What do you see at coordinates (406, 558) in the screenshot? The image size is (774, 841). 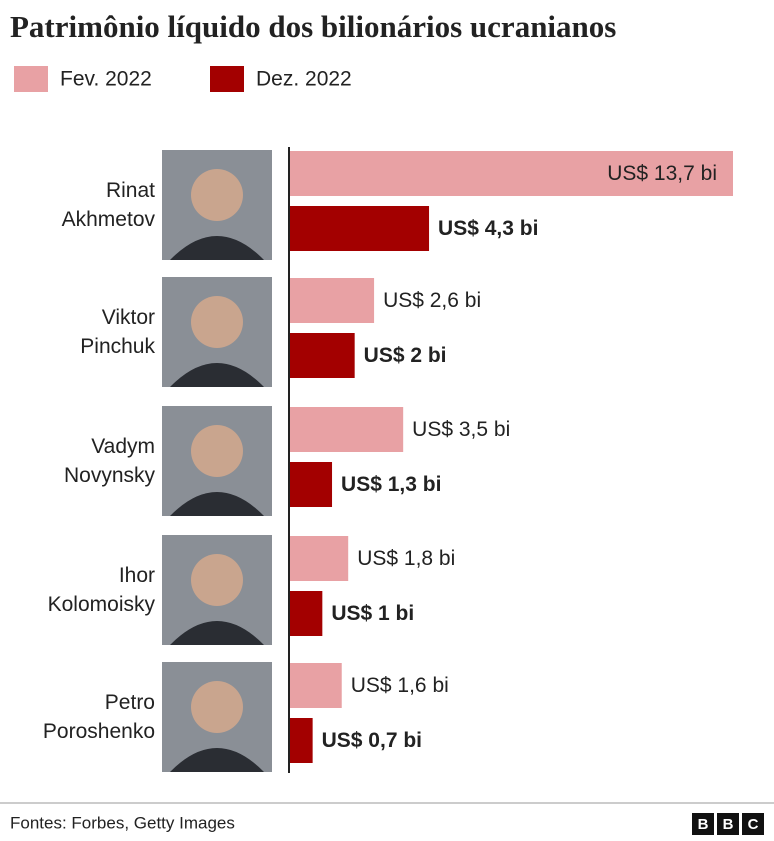 I see `value-label: US$ 1,8 bi` at bounding box center [406, 558].